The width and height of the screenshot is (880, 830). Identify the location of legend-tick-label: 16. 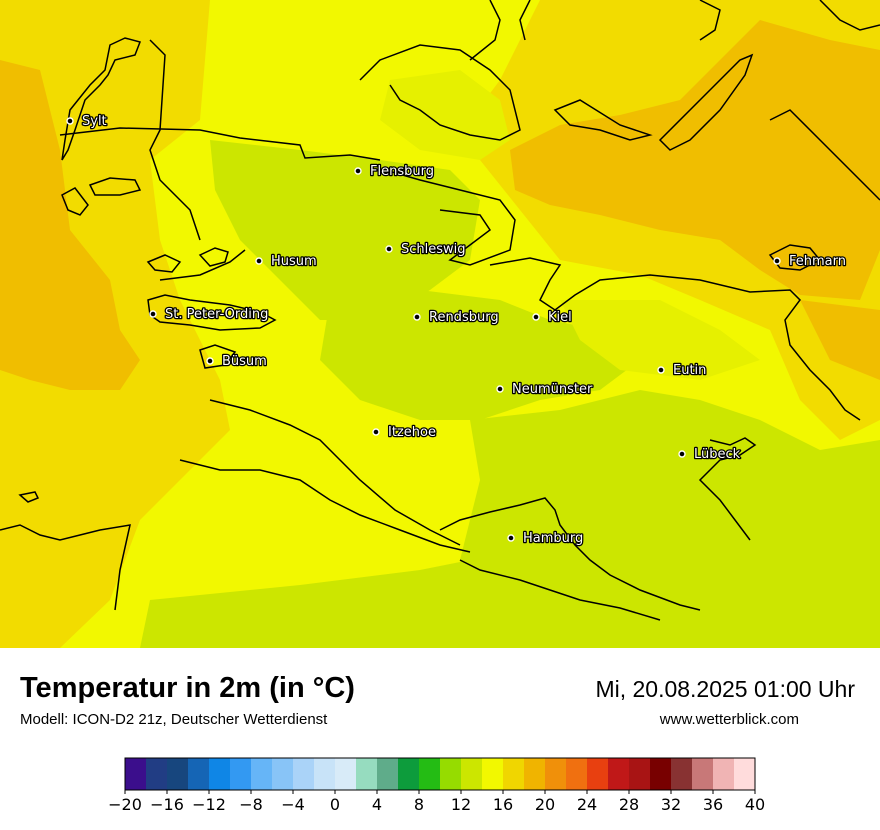
(503, 804).